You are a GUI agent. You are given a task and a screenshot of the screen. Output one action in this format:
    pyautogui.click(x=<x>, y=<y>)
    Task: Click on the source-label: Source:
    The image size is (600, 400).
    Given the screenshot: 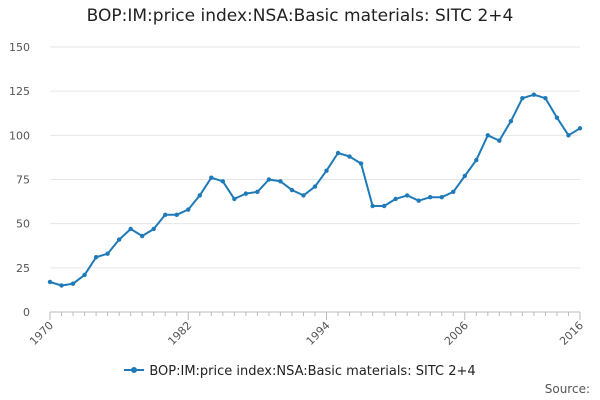 What is the action you would take?
    pyautogui.click(x=567, y=389)
    